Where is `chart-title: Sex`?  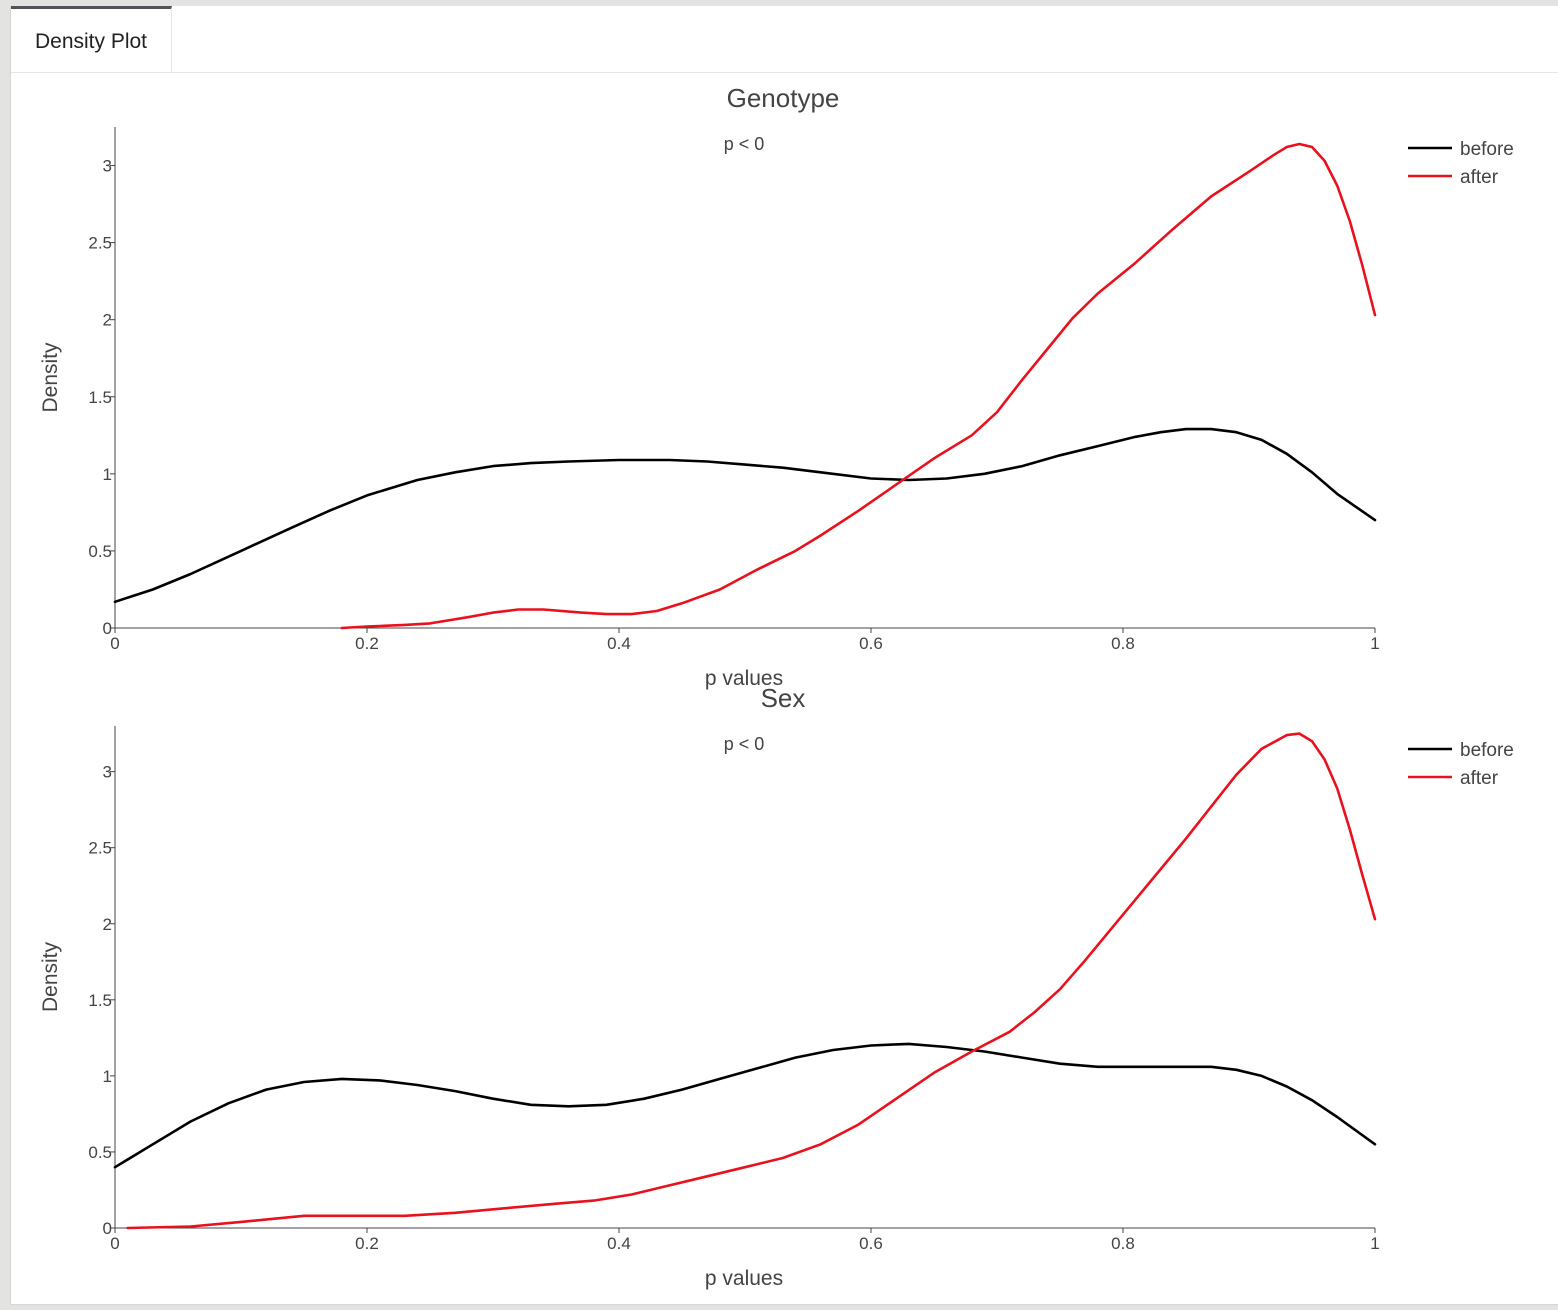 chart-title: Sex is located at coordinates (783, 698).